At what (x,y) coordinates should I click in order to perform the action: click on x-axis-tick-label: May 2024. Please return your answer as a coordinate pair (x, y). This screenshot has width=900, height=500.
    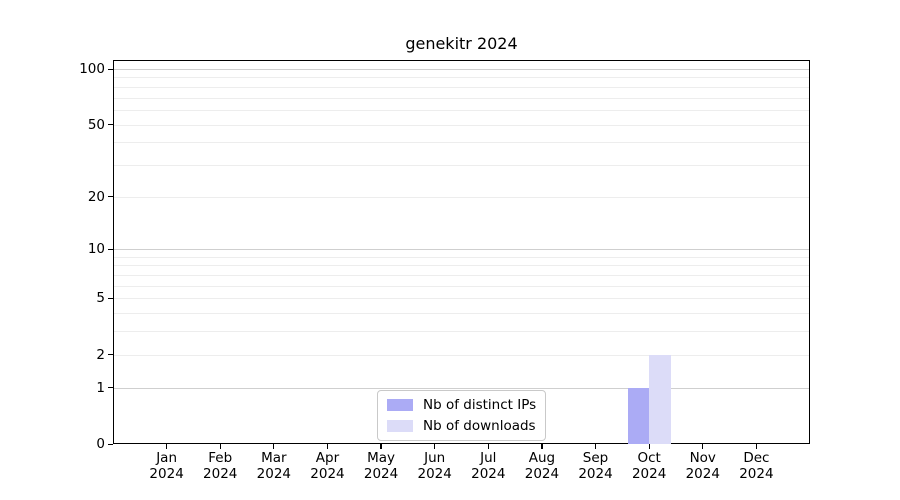
    Looking at the image, I should click on (381, 466).